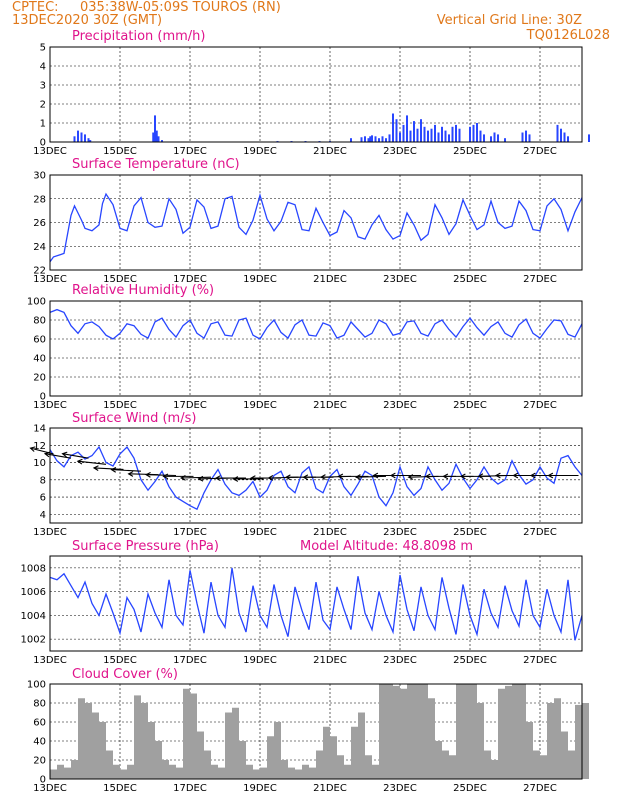 This screenshot has height=800, width=618. I want to click on x-tick-label: 25DEC, so click(470, 405).